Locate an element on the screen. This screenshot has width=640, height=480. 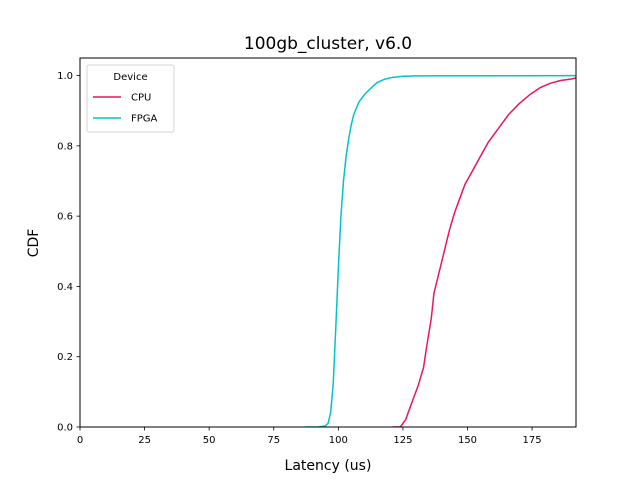
x-axis-ticks: 0 25 50 75 100 125 150 175 is located at coordinates (309, 436).